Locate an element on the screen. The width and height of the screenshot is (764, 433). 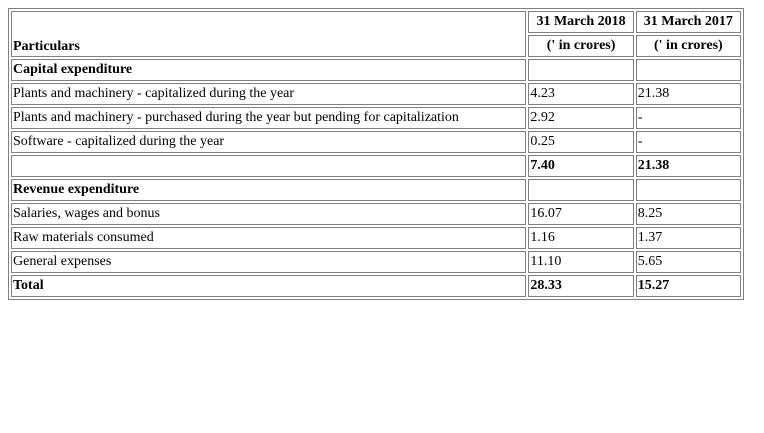
subtotal-2018: 7.40 is located at coordinates (581, 166).